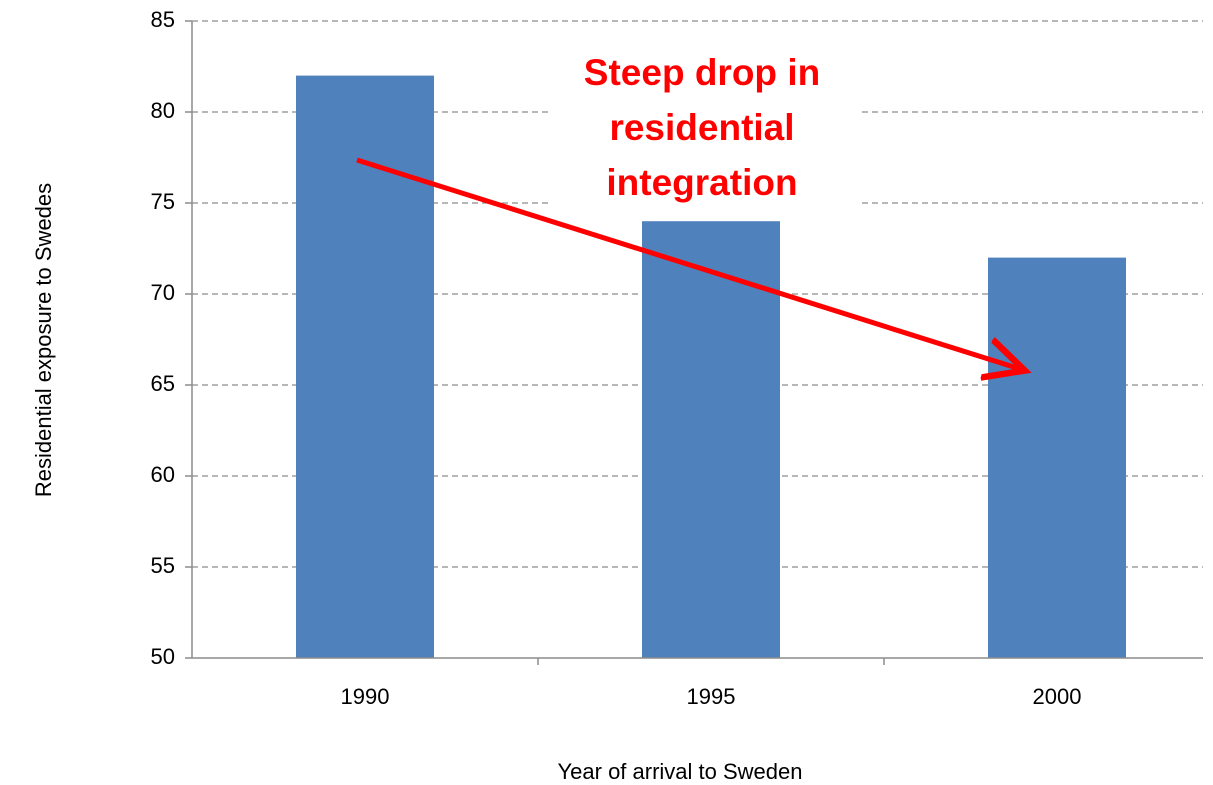  What do you see at coordinates (701, 182) in the screenshot?
I see `annotation-line: integration` at bounding box center [701, 182].